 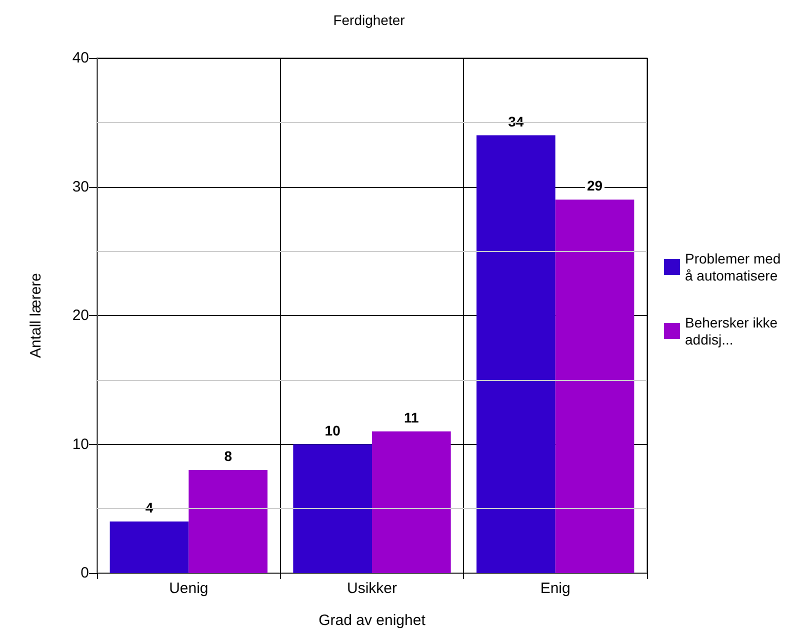 What do you see at coordinates (412, 417) in the screenshot?
I see `data-label: 11` at bounding box center [412, 417].